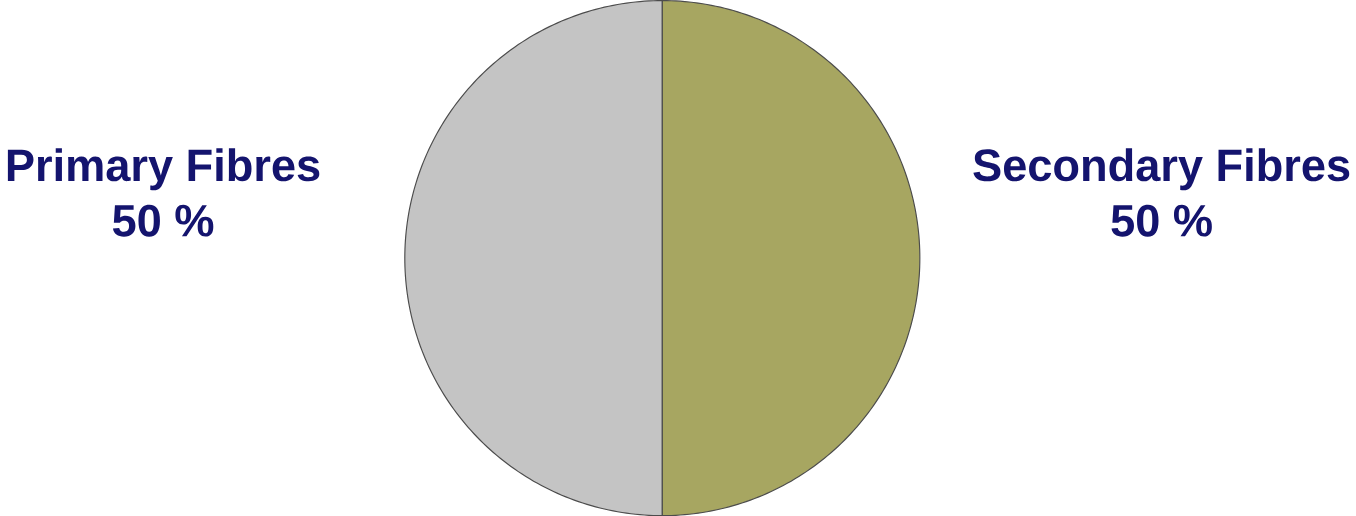 The image size is (1356, 516). Describe the element at coordinates (1161, 169) in the screenshot. I see `slice-label: Secondary Fibres` at that location.